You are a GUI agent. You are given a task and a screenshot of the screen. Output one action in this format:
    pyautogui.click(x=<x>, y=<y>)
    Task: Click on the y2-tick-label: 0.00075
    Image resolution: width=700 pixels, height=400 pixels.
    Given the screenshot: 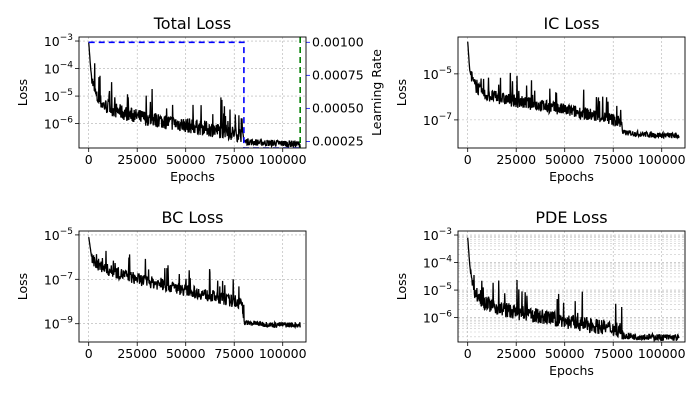 What is the action you would take?
    pyautogui.click(x=338, y=74)
    